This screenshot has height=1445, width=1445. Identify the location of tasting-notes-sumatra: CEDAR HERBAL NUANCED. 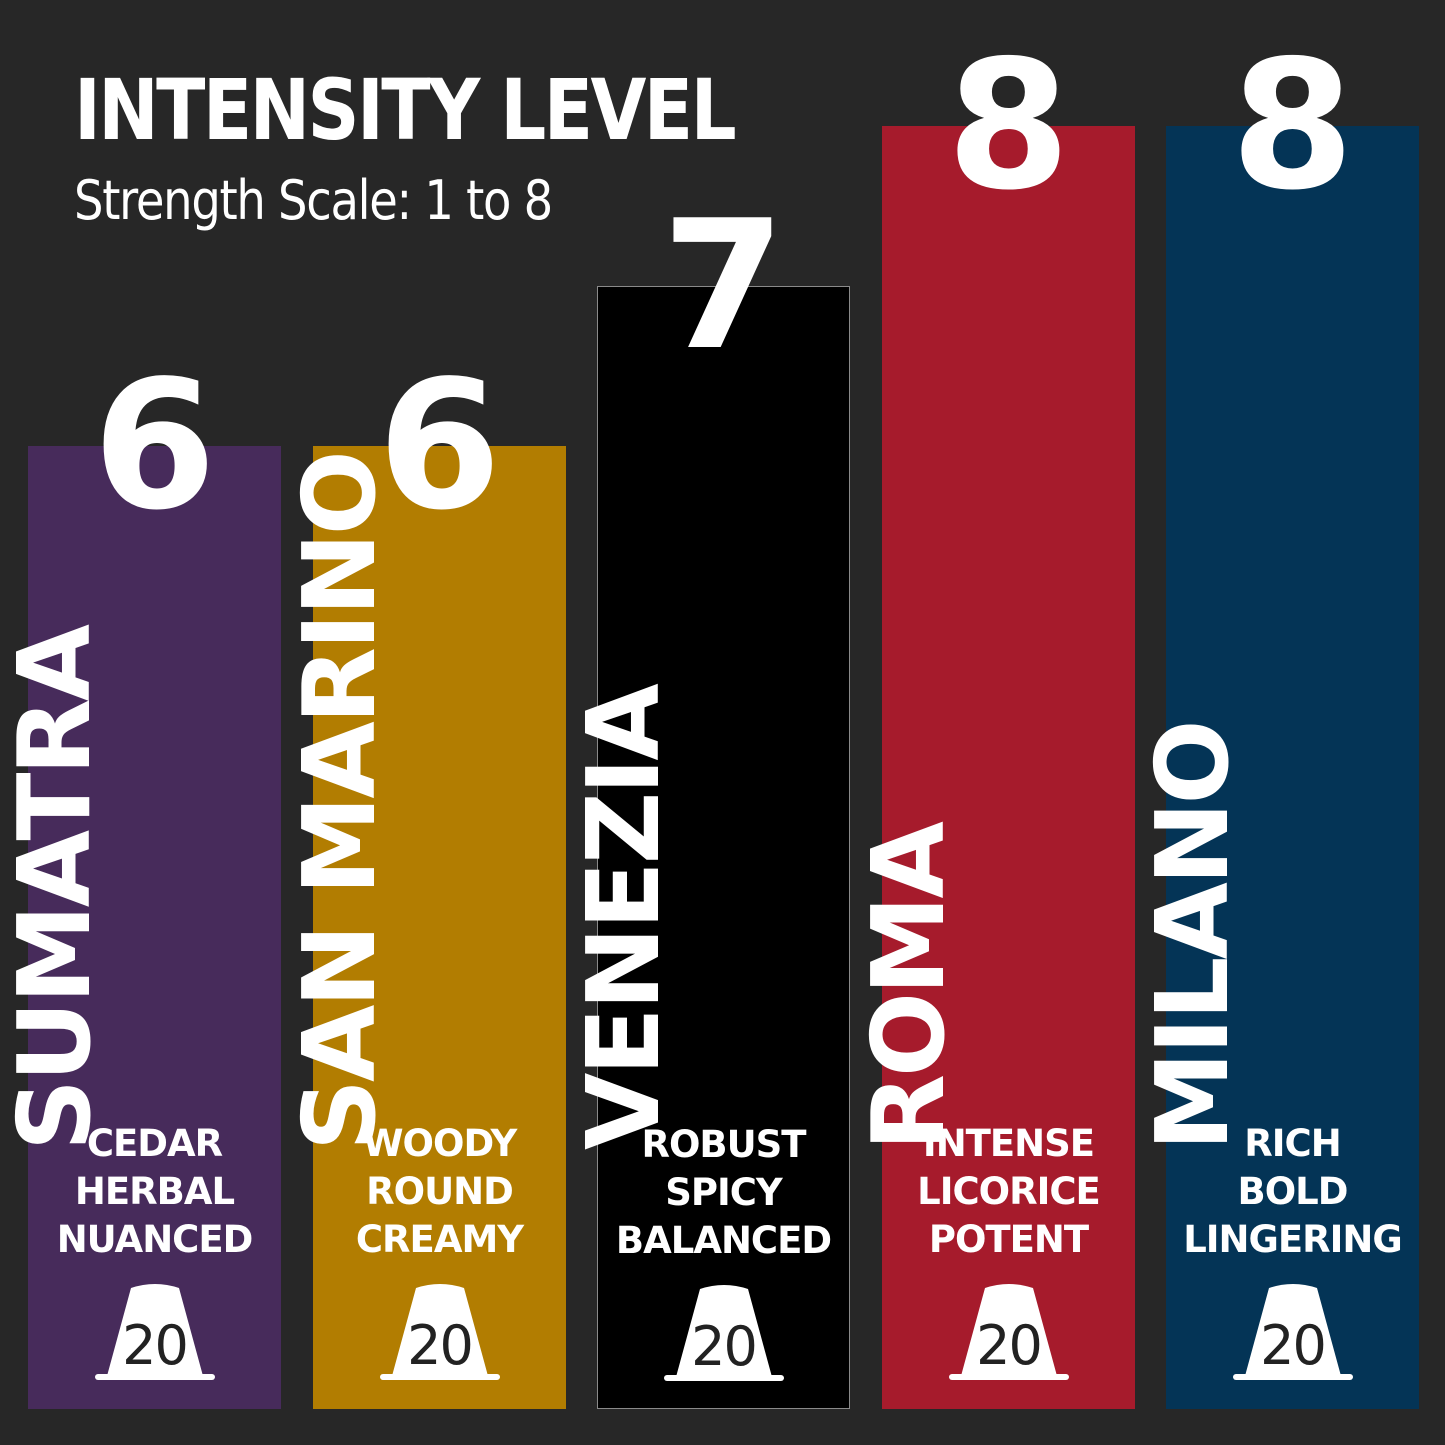
(154, 1192).